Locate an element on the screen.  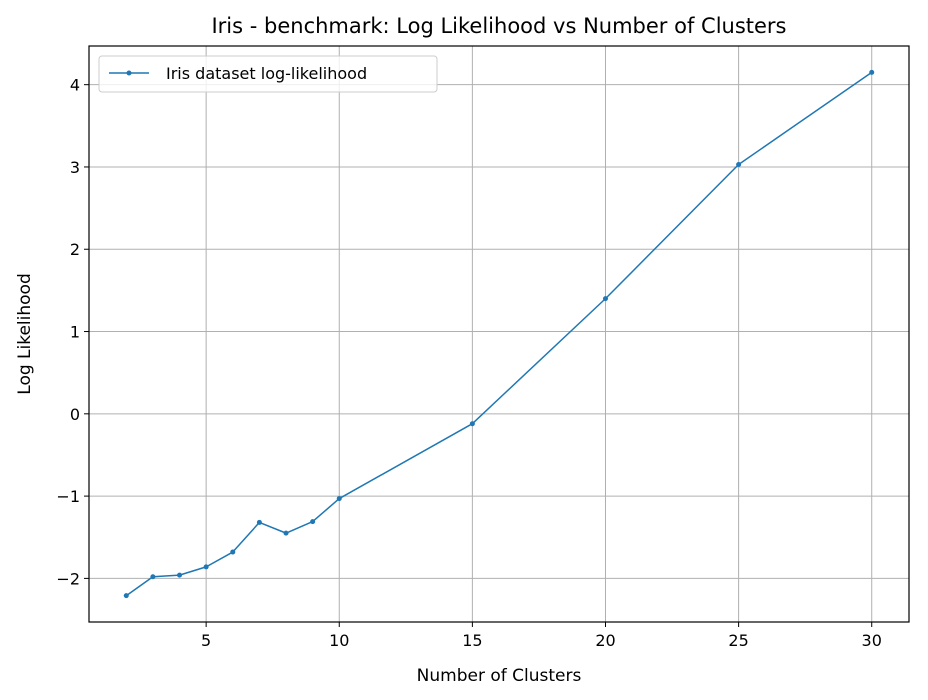
legend: Iris dataset log-likelihood is located at coordinates (268, 74).